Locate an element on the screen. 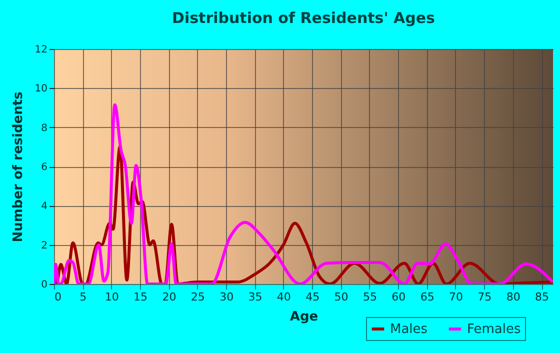  x-tick-label: 85 is located at coordinates (542, 297).